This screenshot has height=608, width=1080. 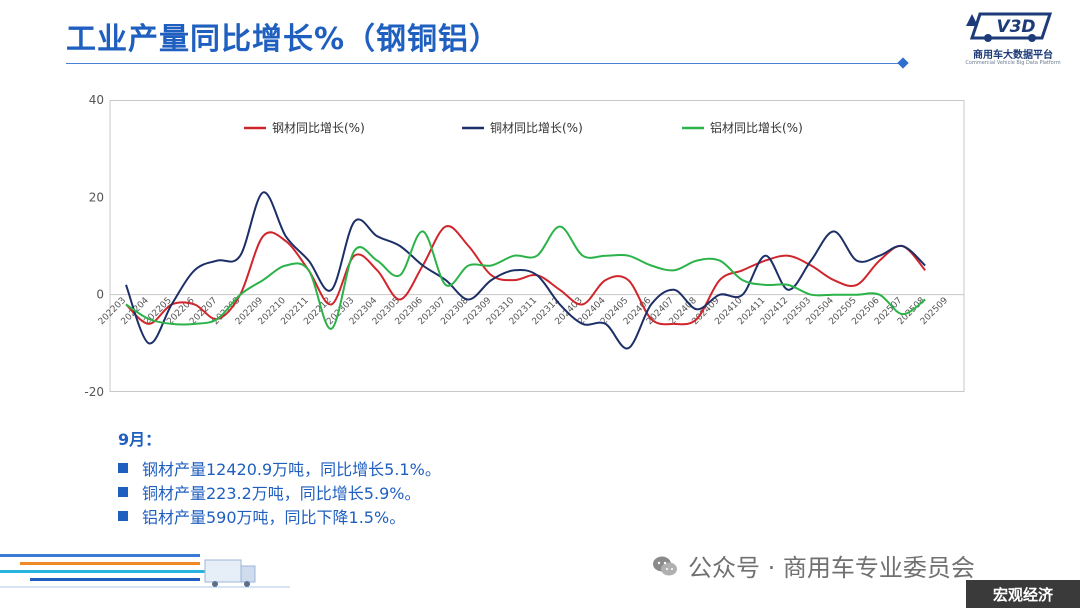 I want to click on logo-mark: V3D, so click(x=1015, y=27).